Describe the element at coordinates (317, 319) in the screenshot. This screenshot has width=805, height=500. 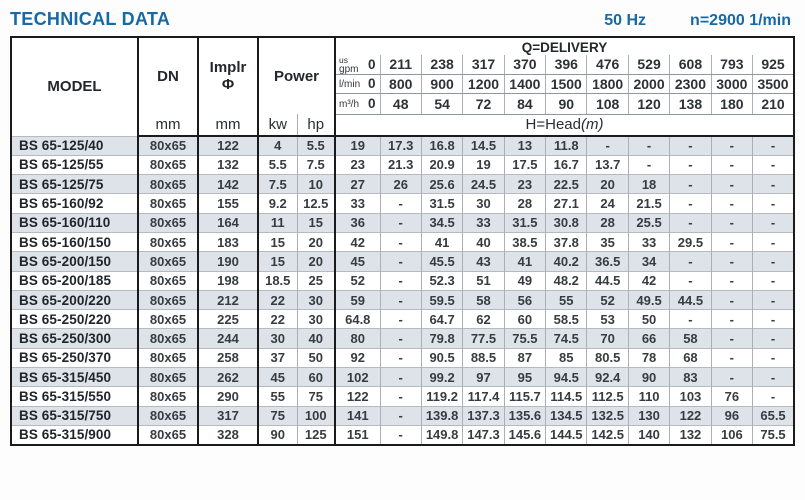
I see `power-hp-cell: 30` at that location.